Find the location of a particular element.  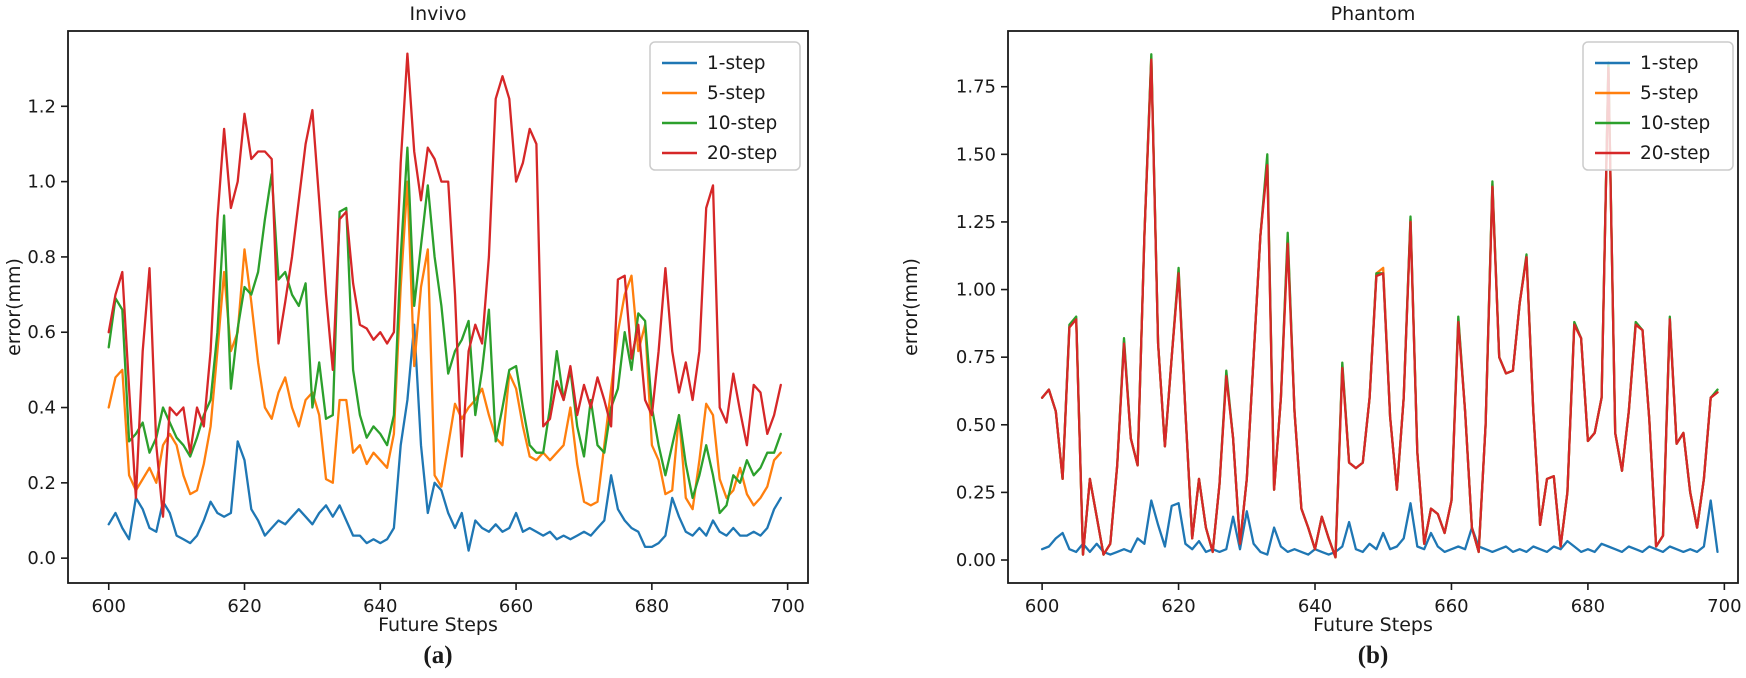

y-tick-label: 0.8 is located at coordinates (41, 257).